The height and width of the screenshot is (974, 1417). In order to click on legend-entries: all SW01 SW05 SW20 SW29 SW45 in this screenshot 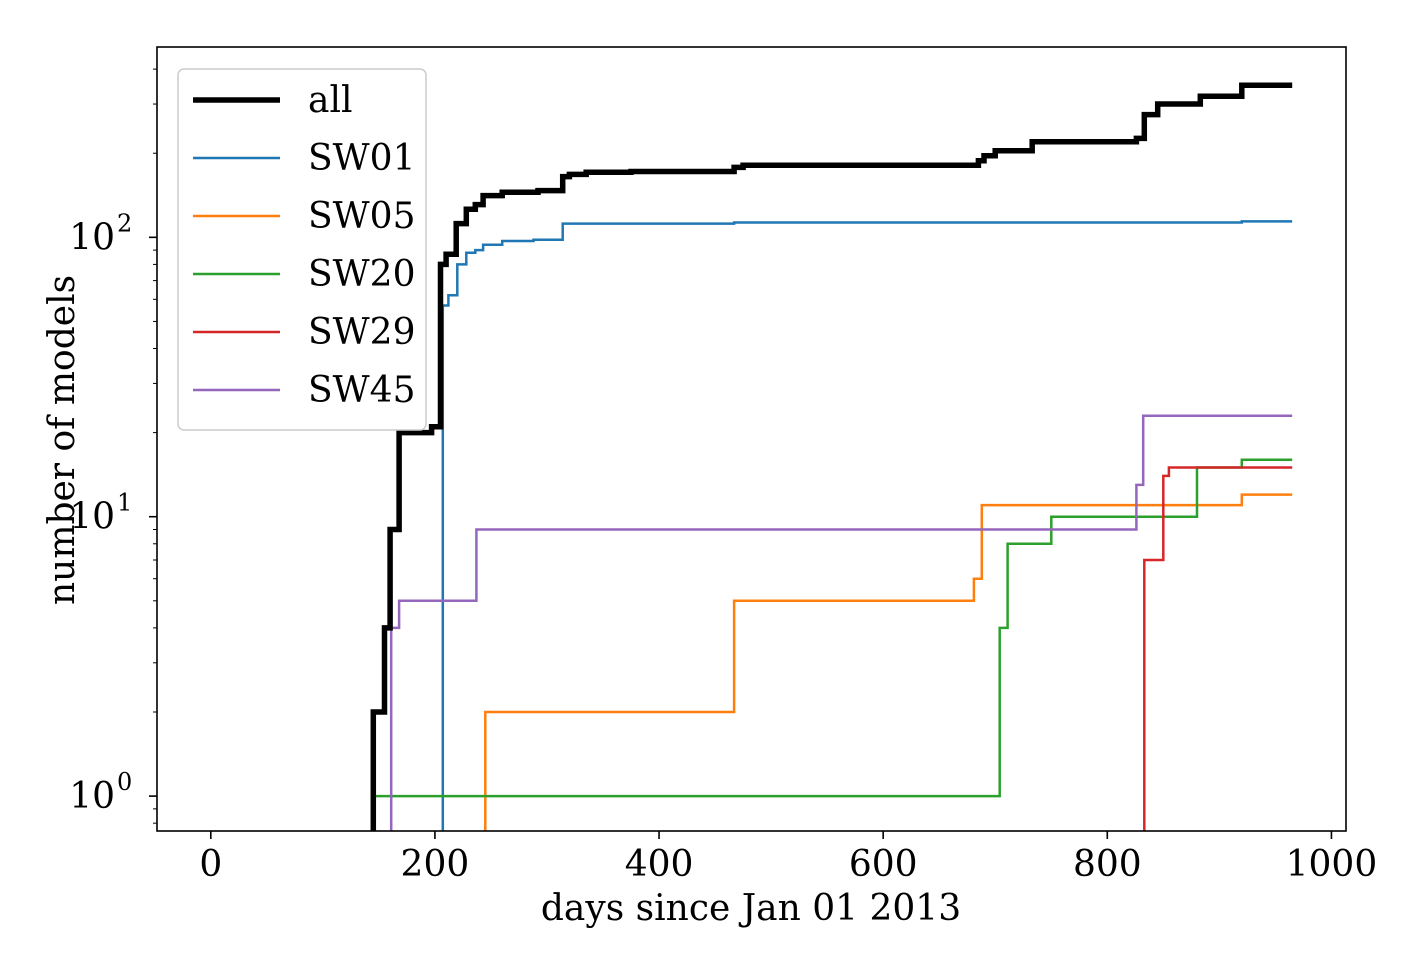, I will do `click(304, 245)`.